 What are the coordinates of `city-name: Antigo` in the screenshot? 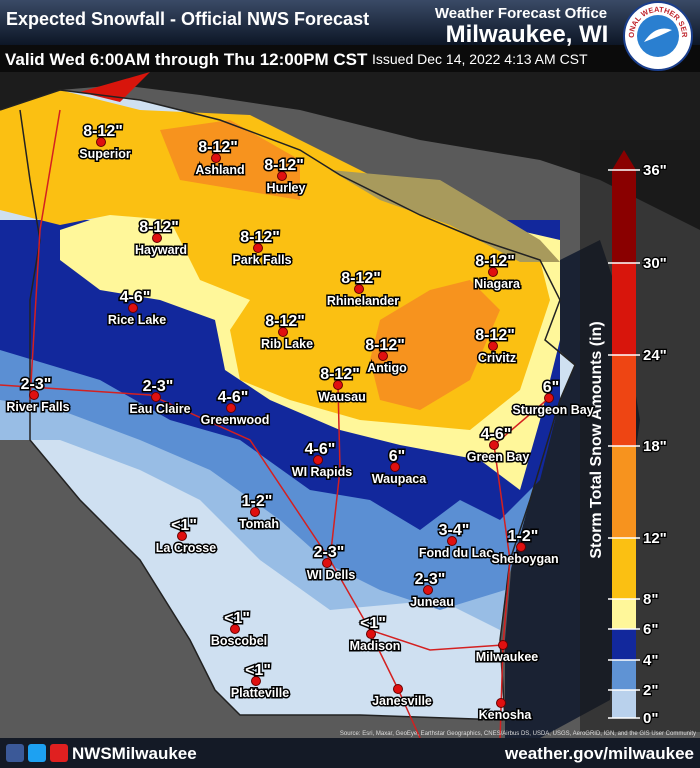 It's located at (387, 368).